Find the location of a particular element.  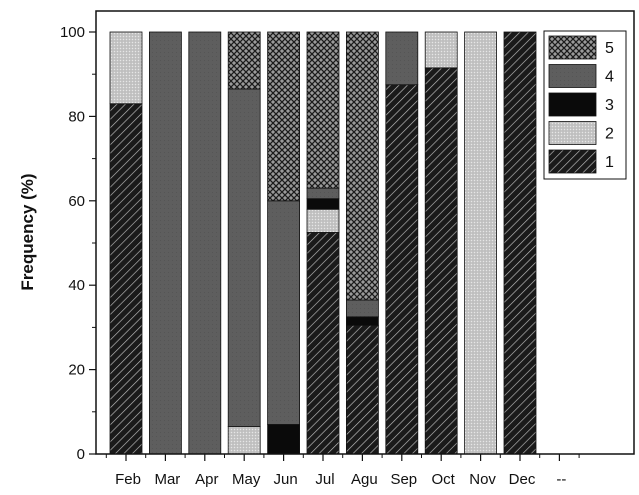

y-tick-label: 80 is located at coordinates (76, 116).